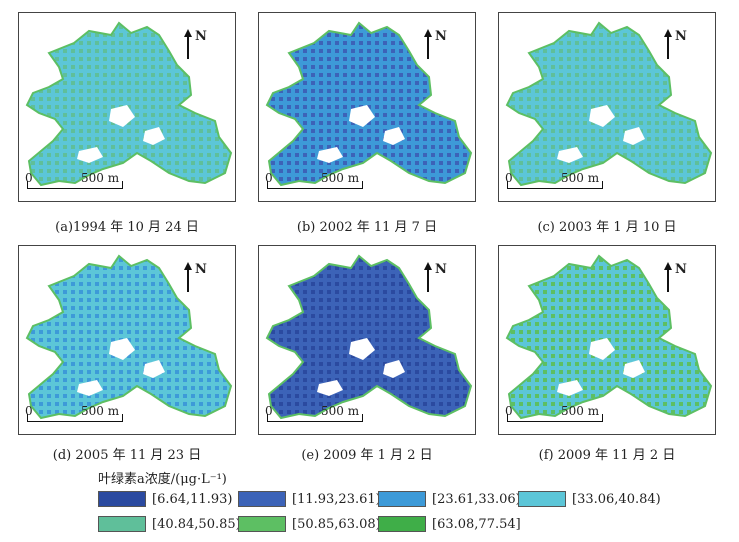 Image resolution: width=739 pixels, height=542 pixels. I want to click on legend-item: [63.08,77.54], so click(449, 524).